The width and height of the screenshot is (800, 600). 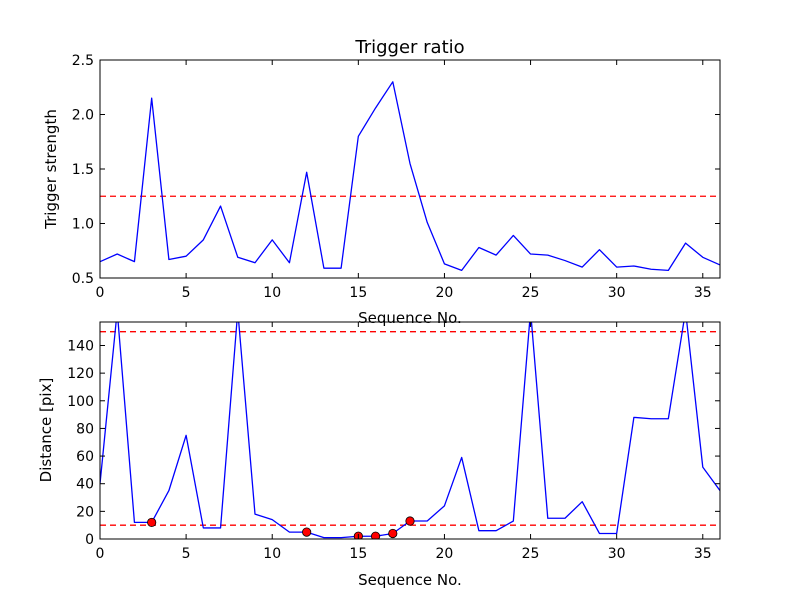 I want to click on top-y-axis-label: Trigger strength, so click(x=51, y=169).